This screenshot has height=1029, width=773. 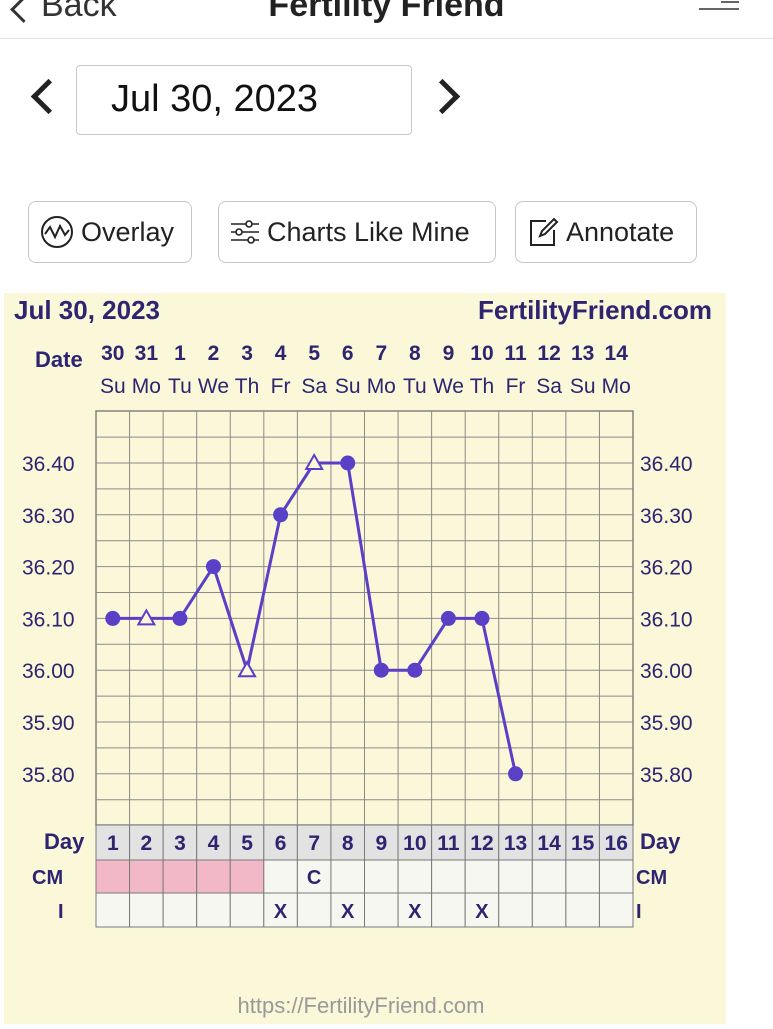 What do you see at coordinates (244, 100) in the screenshot?
I see `date-field: Jul 30, 2023` at bounding box center [244, 100].